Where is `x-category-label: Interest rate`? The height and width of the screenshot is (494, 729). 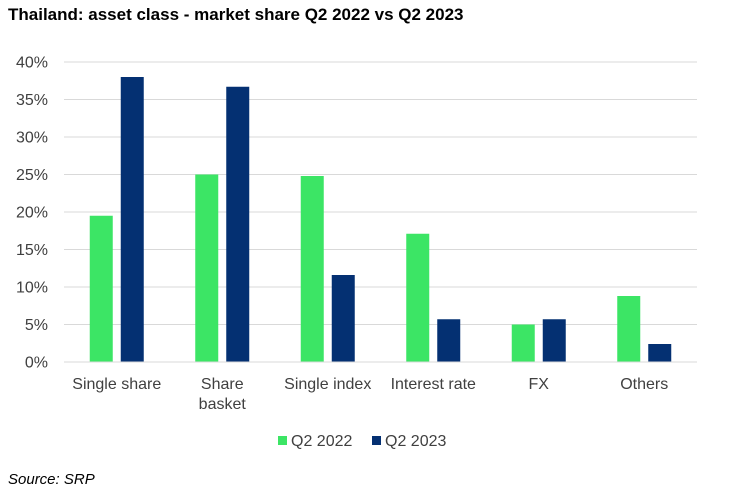 x-category-label: Interest rate is located at coordinates (433, 384).